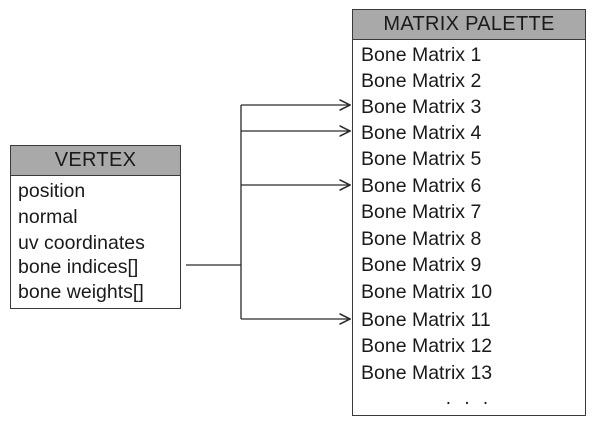 The image size is (602, 424). What do you see at coordinates (421, 159) in the screenshot?
I see `bone-matrix-5: Bone Matrix 5` at bounding box center [421, 159].